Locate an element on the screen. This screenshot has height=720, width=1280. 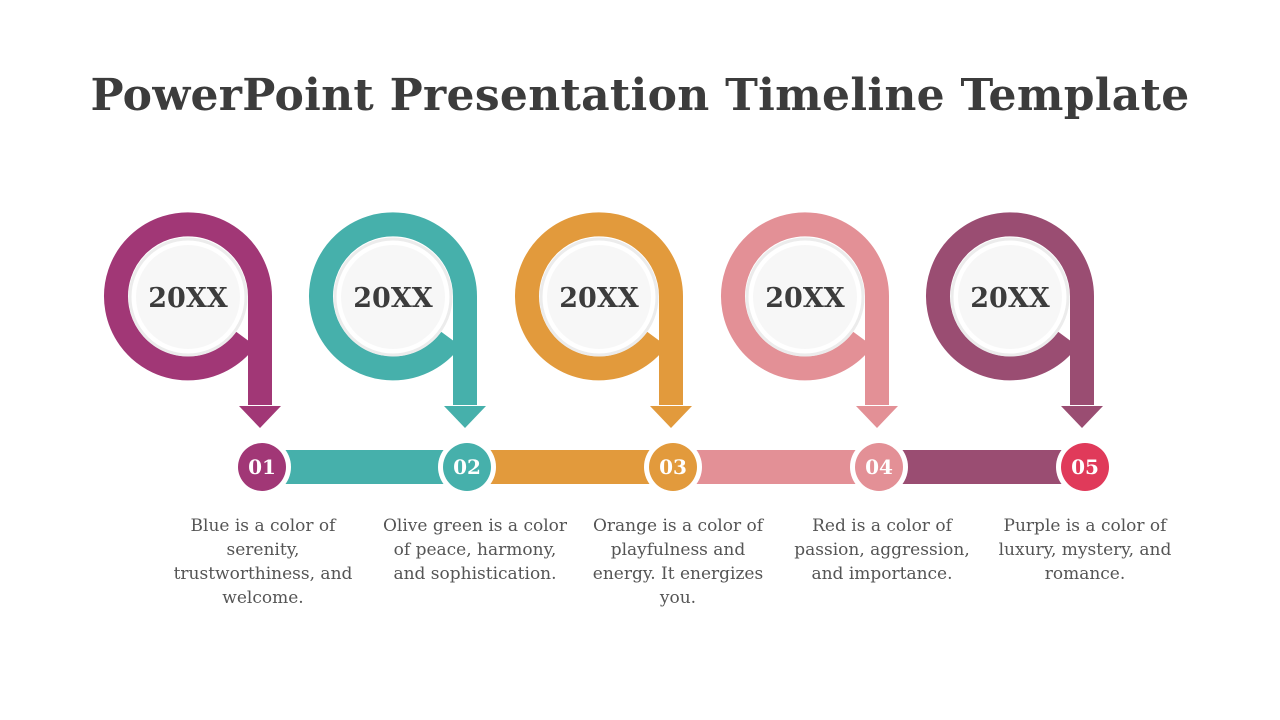
step-1-arrow-icon is located at coordinates (260, 417).